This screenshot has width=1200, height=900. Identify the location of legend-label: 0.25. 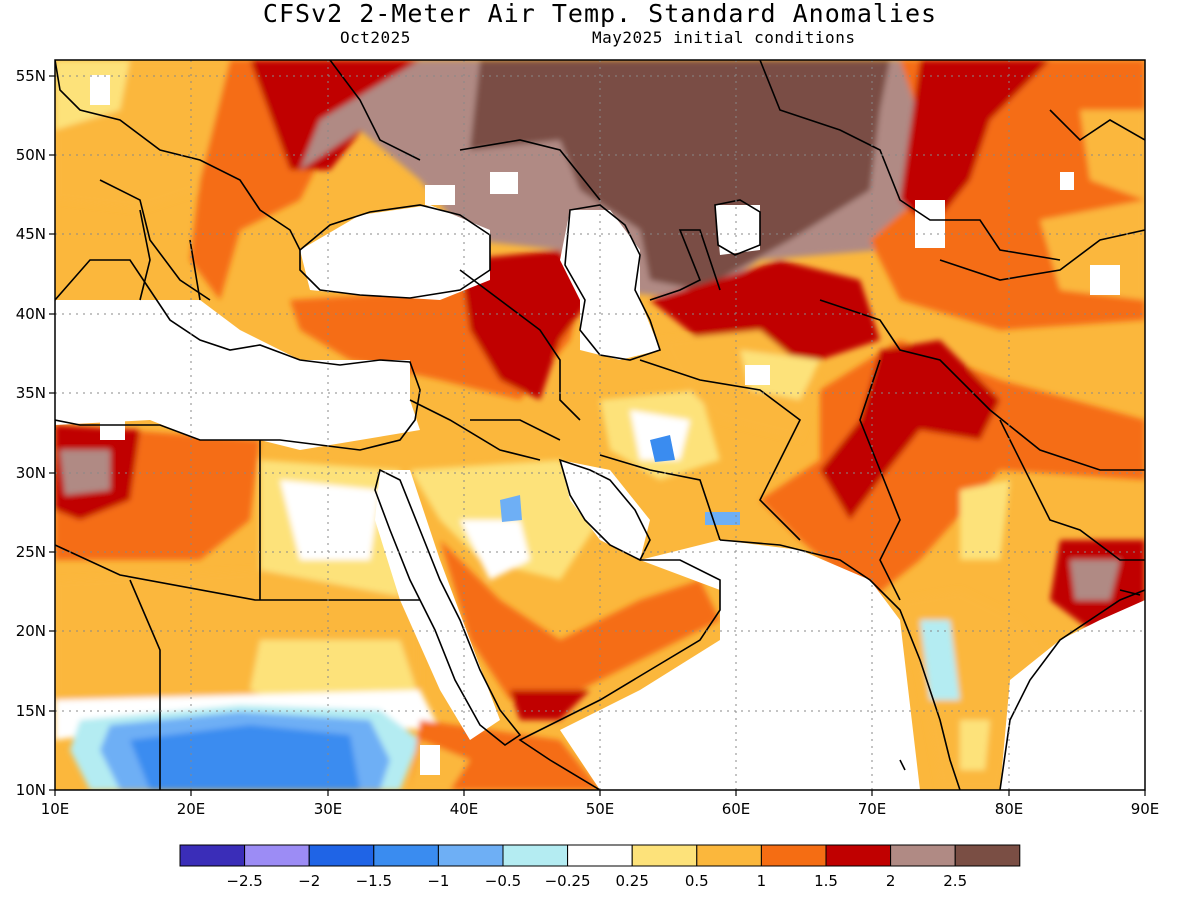
(631, 881).